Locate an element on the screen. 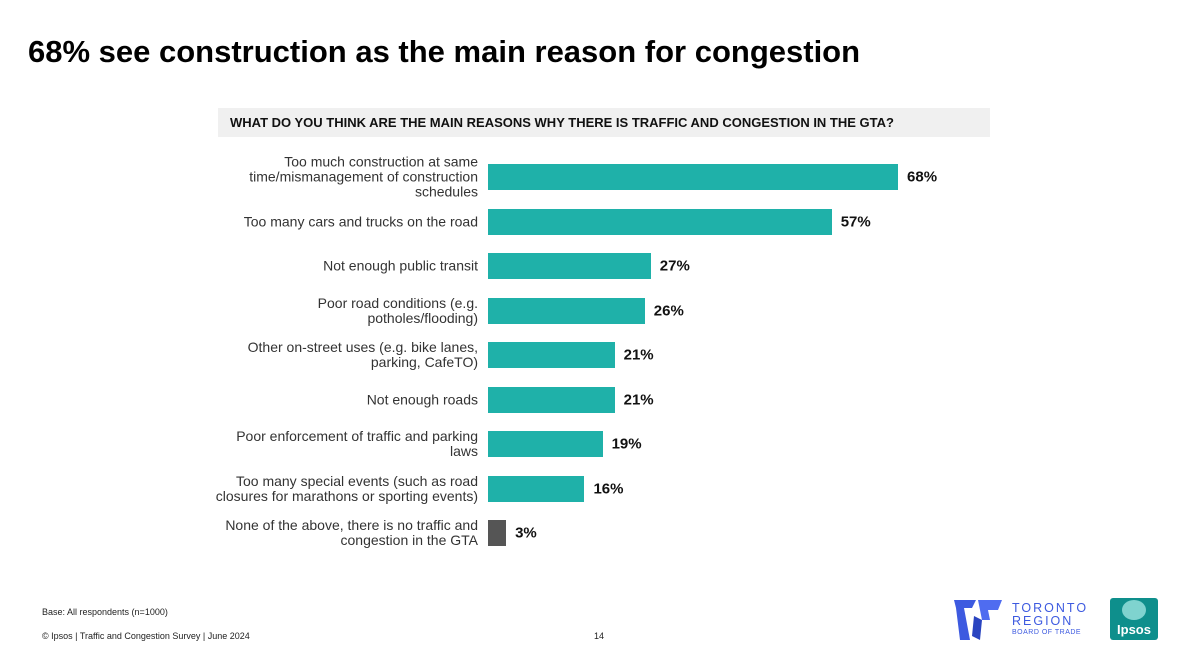 The width and height of the screenshot is (1199, 663). trbot-logo: TORONTO REGION BOARD OF TRADE is located at coordinates (1050, 620).